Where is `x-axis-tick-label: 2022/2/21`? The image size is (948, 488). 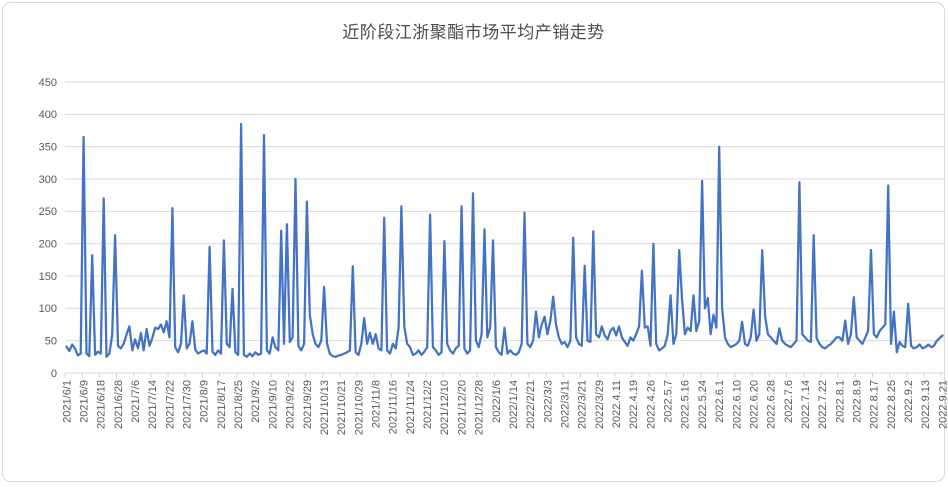 x-axis-tick-label: 2022/2/21 is located at coordinates (531, 404).